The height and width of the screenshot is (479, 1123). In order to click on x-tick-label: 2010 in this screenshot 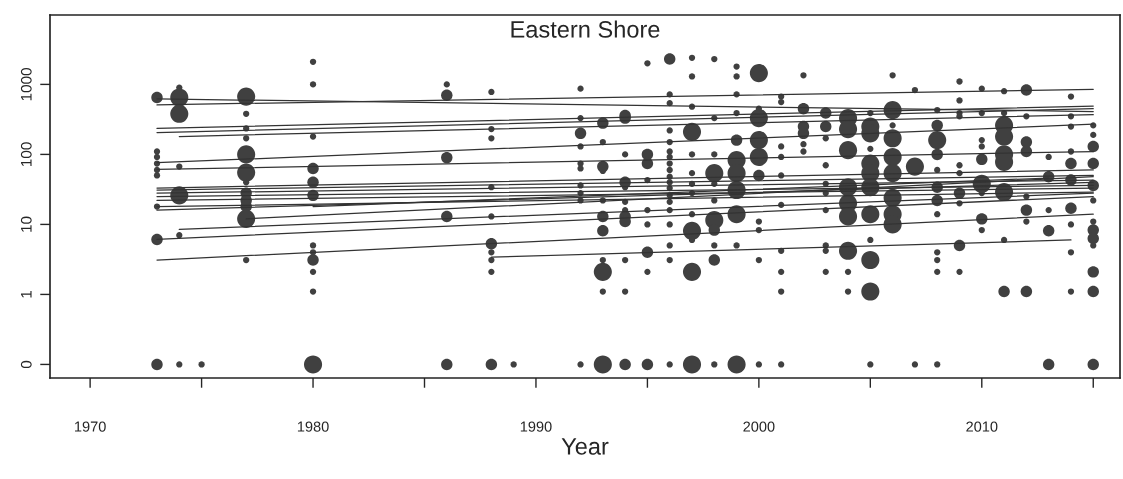, I will do `click(982, 426)`.